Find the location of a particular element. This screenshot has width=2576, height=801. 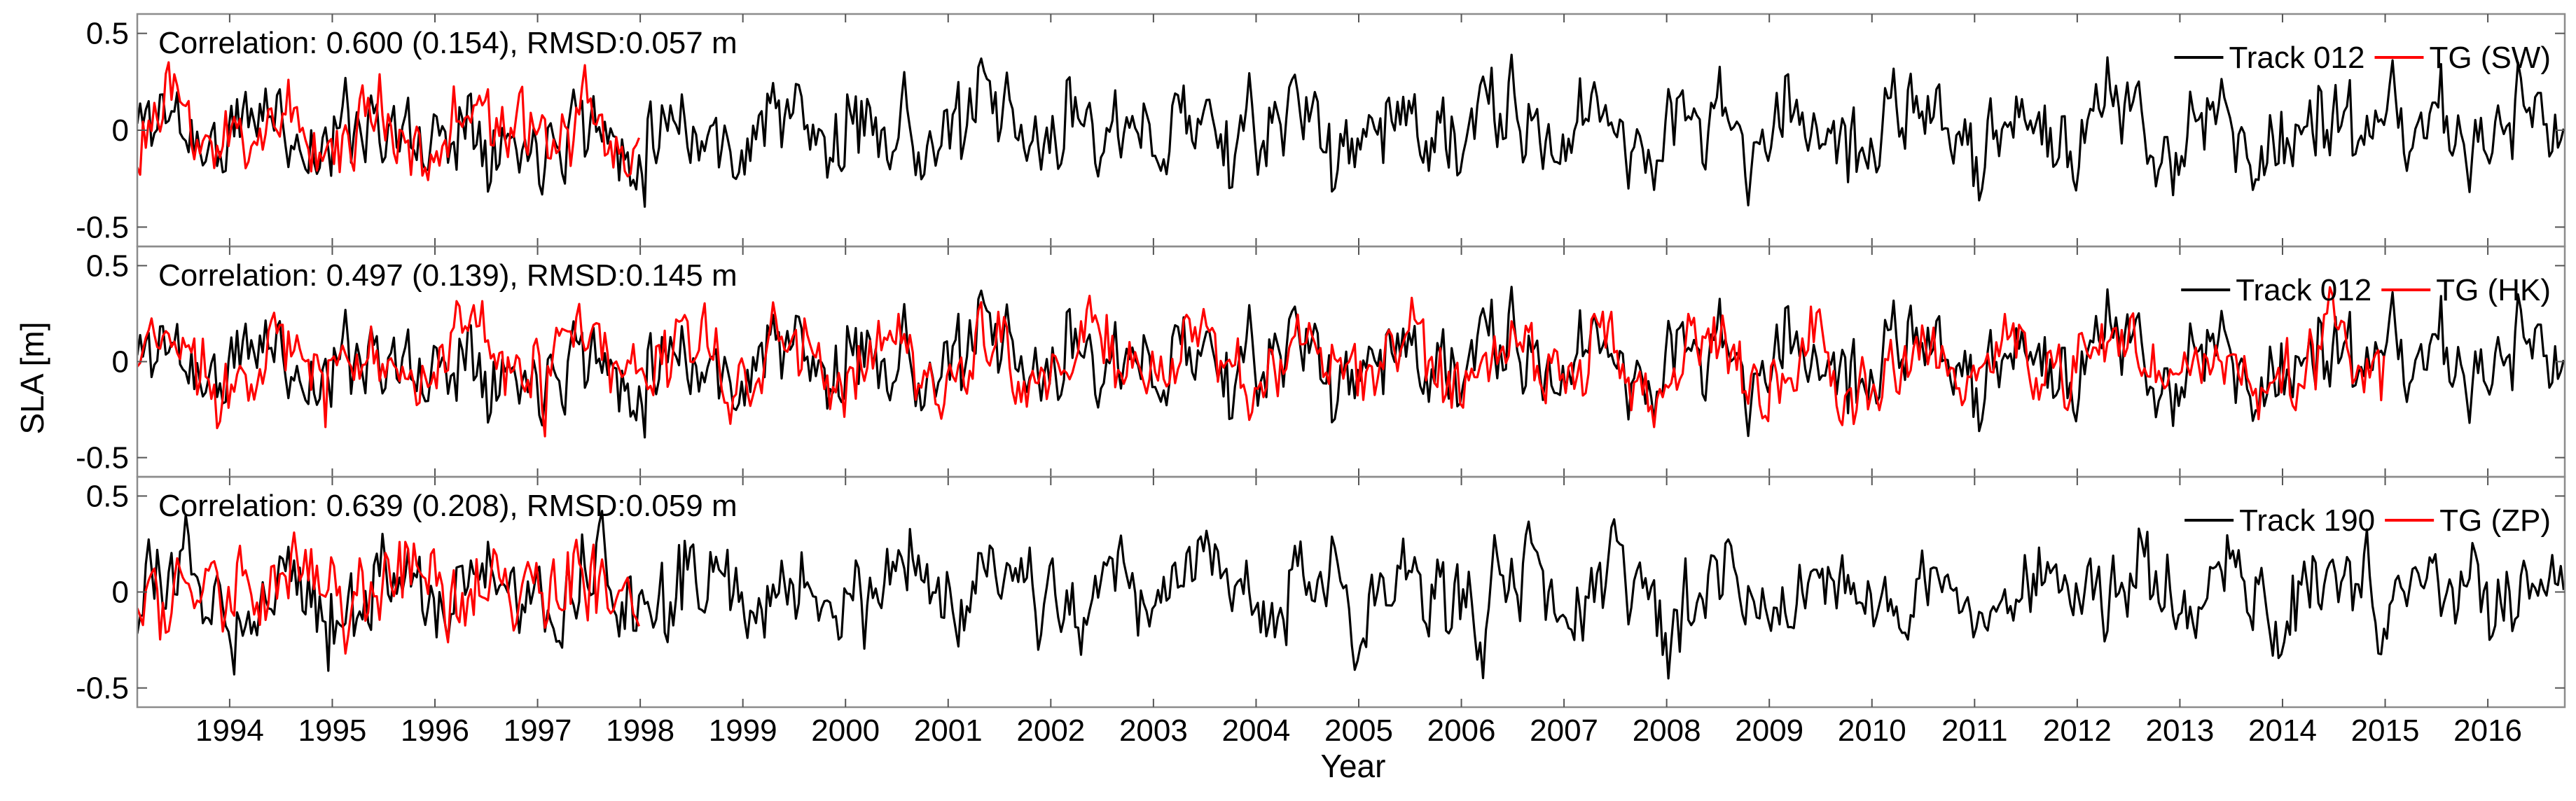

legend-label-3-1: Track 190 is located at coordinates (2307, 520).